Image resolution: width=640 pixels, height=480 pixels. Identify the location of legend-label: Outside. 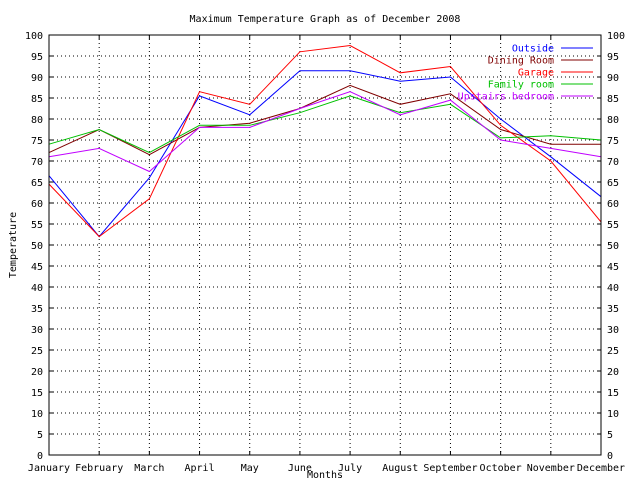
(533, 49).